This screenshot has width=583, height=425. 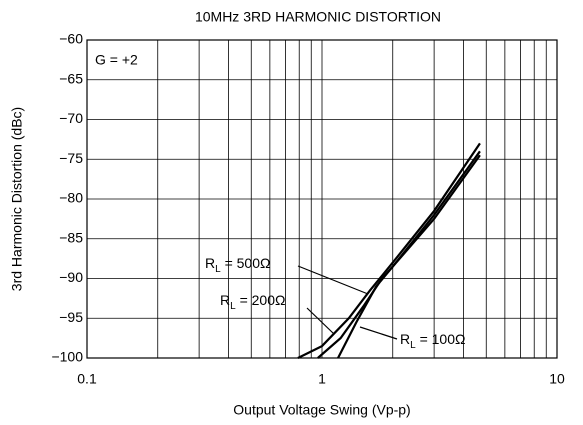 I want to click on y-axis-label: 3rd Harmonic Distortion (dBc), so click(x=17, y=199).